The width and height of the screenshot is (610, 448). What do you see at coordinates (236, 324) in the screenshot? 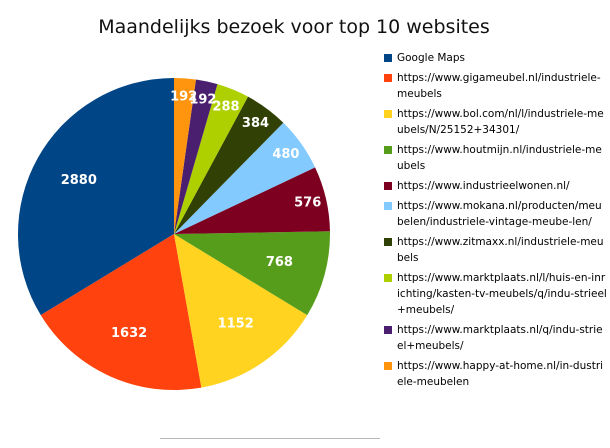
I see `data-label-3: 1152` at bounding box center [236, 324].